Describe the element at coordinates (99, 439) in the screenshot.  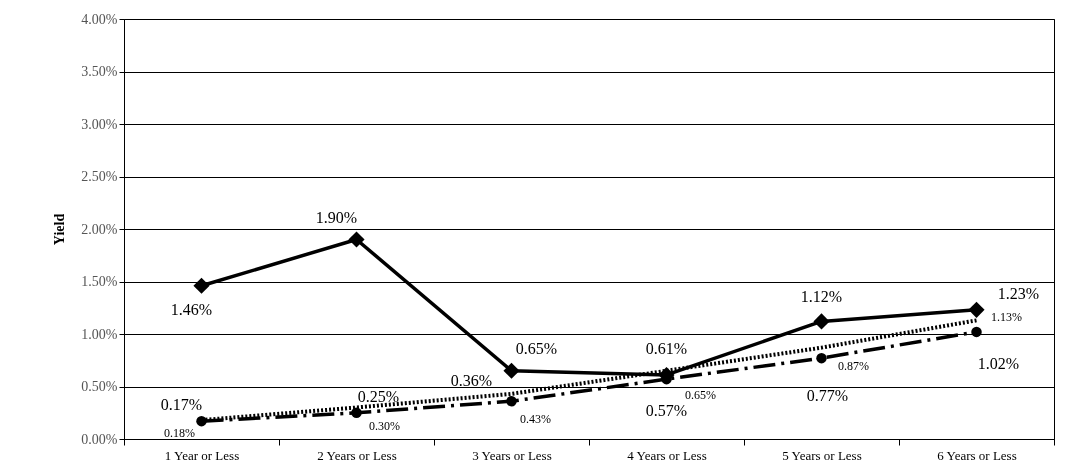
I see `y-tick-label: 0.00%` at that location.